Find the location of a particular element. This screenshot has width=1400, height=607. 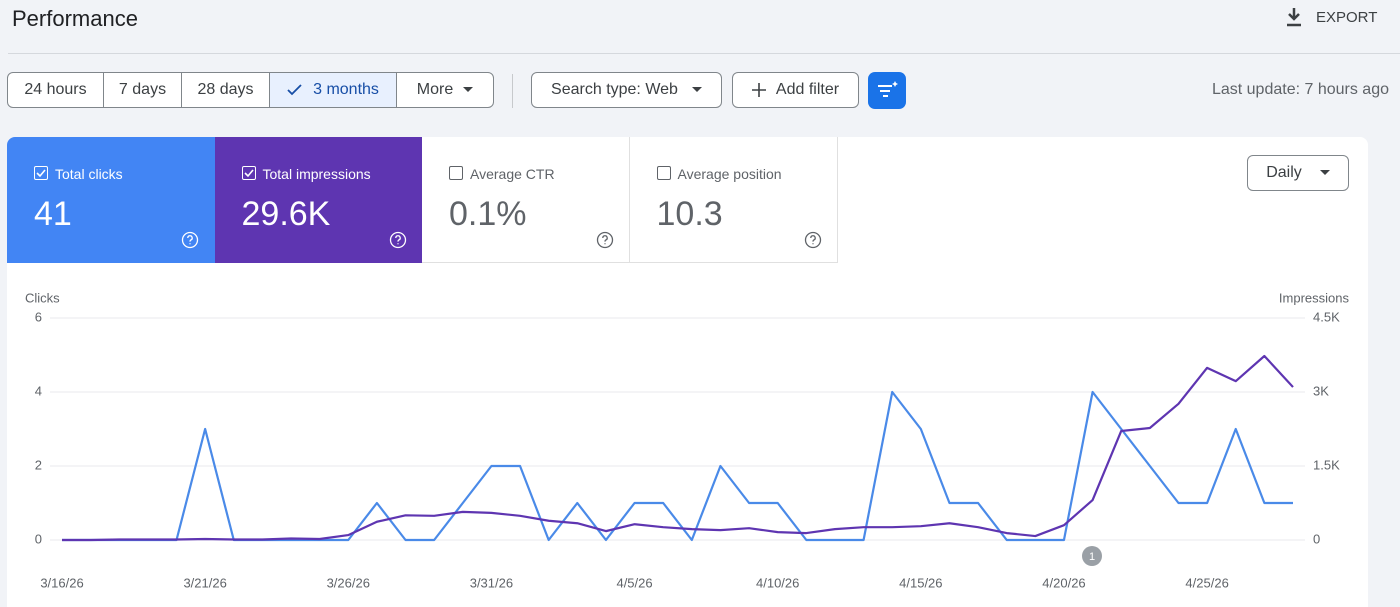

range-button: More is located at coordinates (445, 90).